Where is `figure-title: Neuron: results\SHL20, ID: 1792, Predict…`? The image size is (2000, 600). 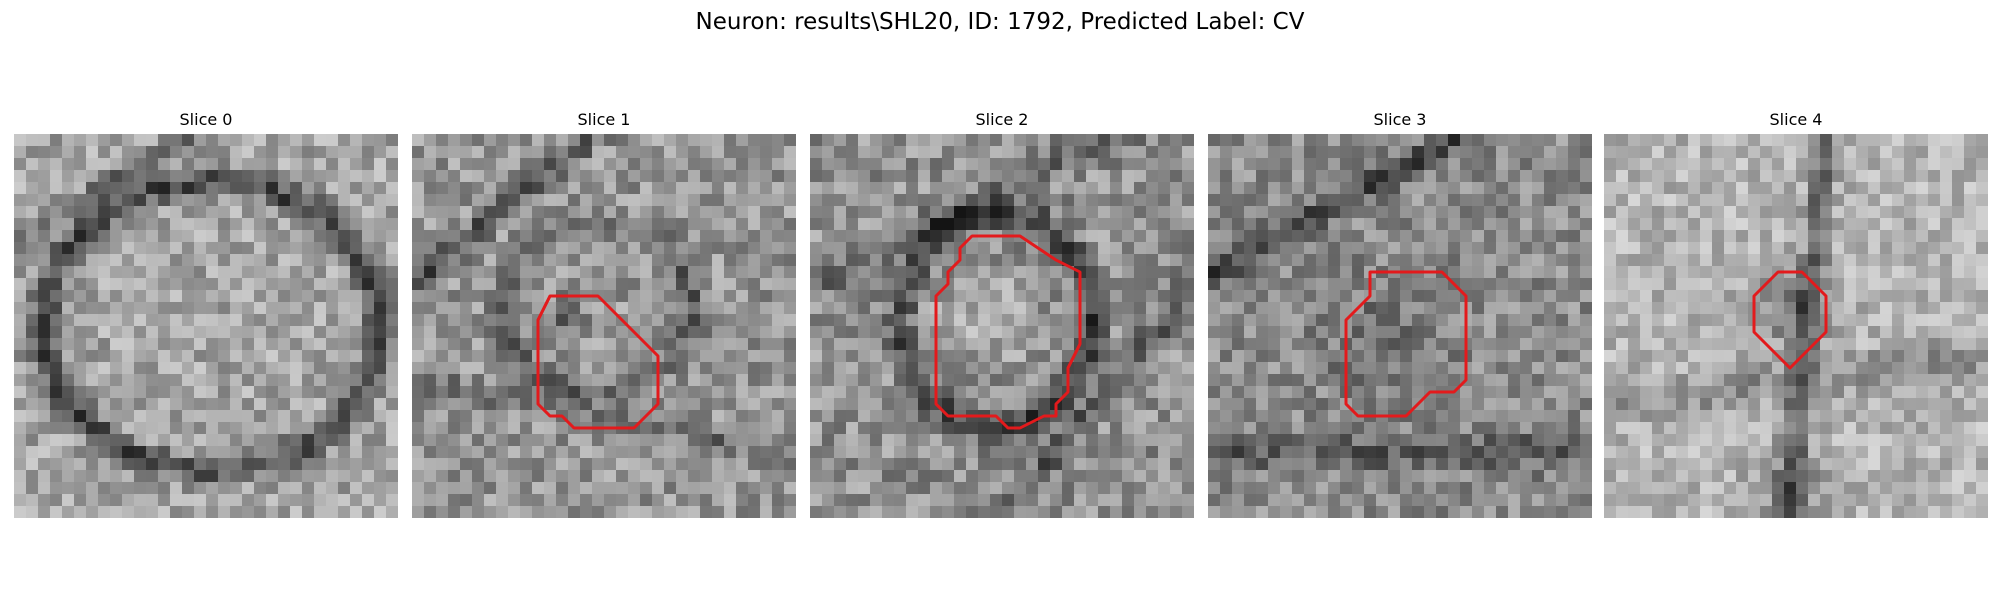
figure-title: Neuron: results\SHL20, ID: 1792, Predict… is located at coordinates (1000, 22).